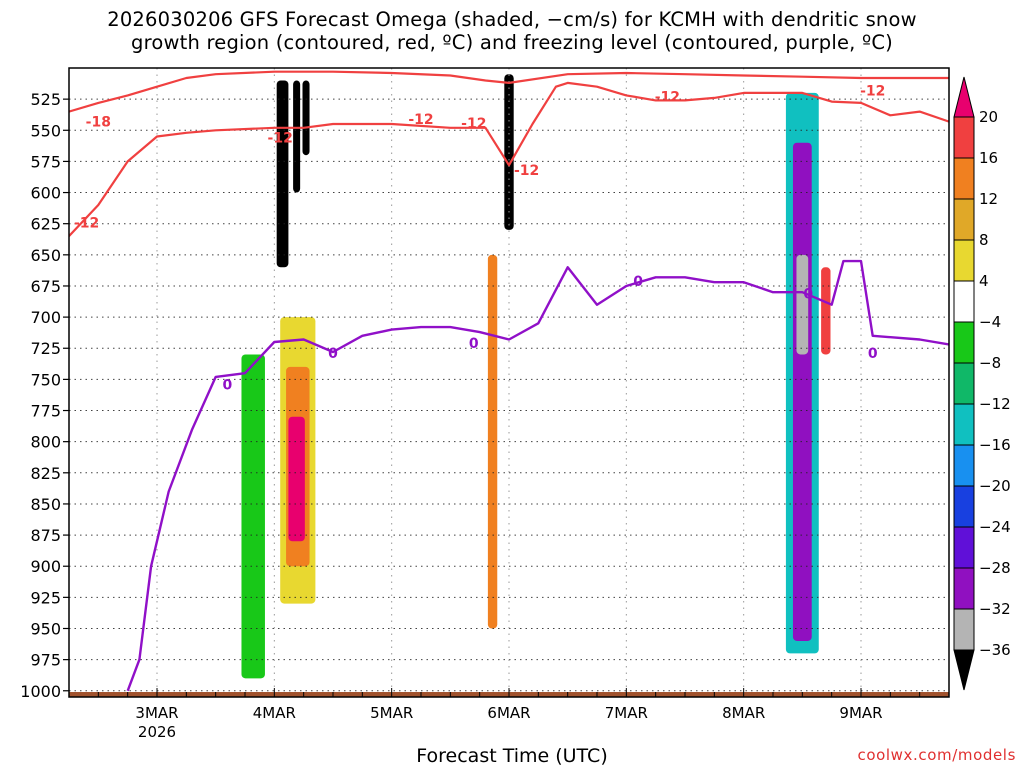 Image resolution: width=1024 pixels, height=768 pixels. What do you see at coordinates (45, 130) in the screenshot?
I see `y-tick-label-550: 550` at bounding box center [45, 130].